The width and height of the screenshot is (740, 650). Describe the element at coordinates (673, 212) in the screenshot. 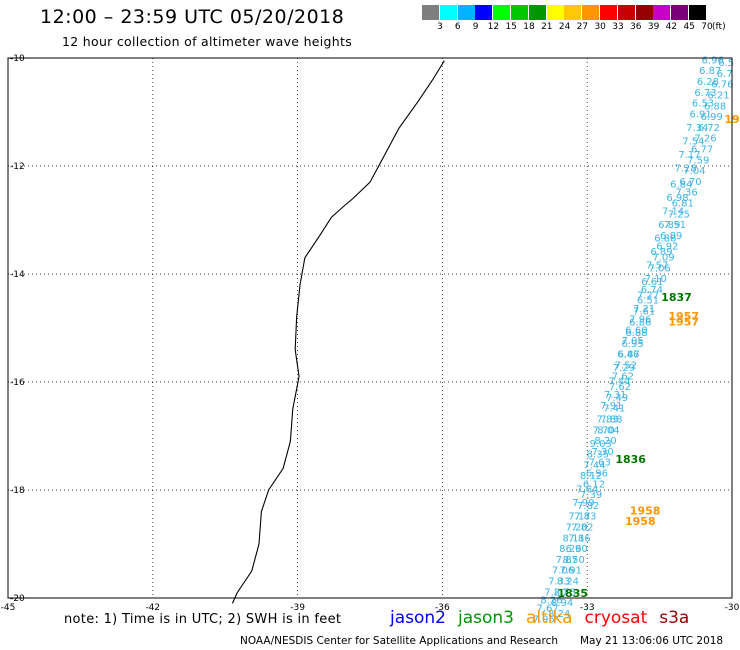

I see `wave-height-label: 7.14` at that location.